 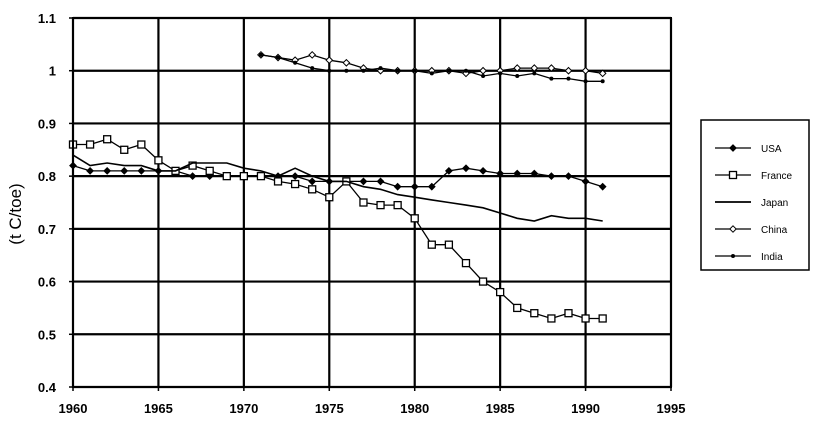 What do you see at coordinates (585, 408) in the screenshot?
I see `x-tick-label: 1990` at bounding box center [585, 408].